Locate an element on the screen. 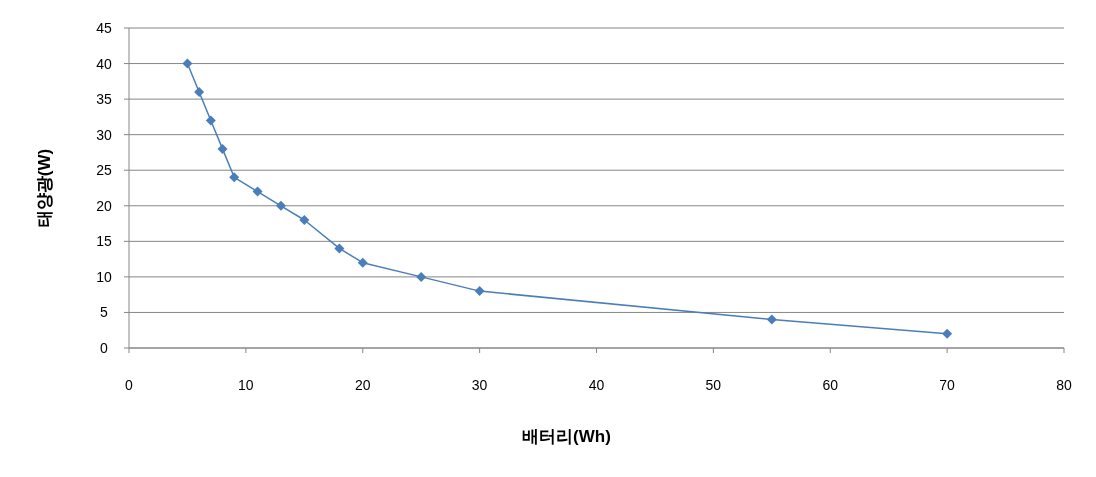 Image resolution: width=1096 pixels, height=477 pixels. y-tick-label: 0 is located at coordinates (104, 348).